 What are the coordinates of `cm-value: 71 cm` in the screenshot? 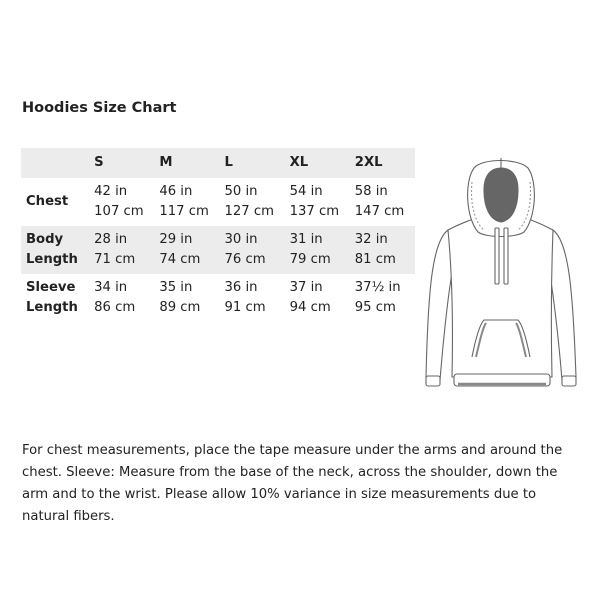 It's located at (115, 259).